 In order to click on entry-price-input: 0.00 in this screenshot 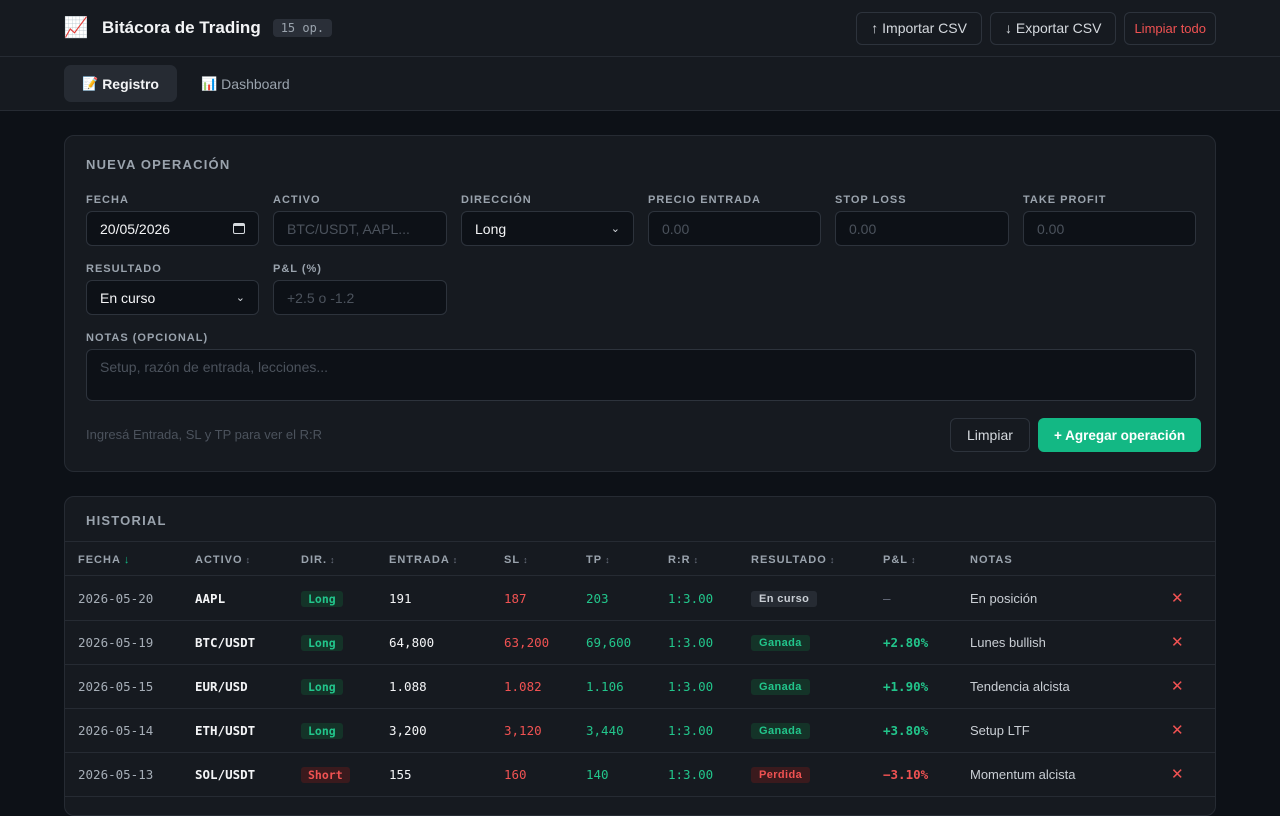, I will do `click(734, 228)`.